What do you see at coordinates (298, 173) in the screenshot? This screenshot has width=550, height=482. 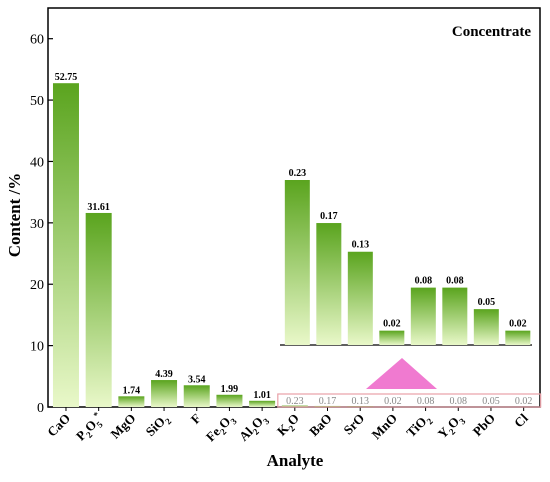 I see `inset-data-label: 0.23` at bounding box center [298, 173].